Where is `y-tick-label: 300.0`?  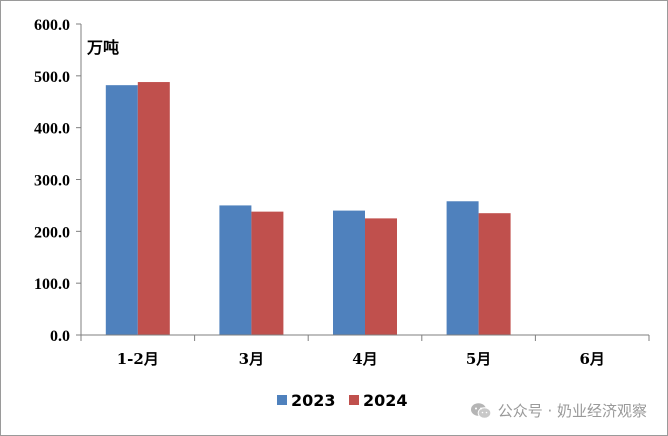
y-tick-label: 300.0 is located at coordinates (52, 181).